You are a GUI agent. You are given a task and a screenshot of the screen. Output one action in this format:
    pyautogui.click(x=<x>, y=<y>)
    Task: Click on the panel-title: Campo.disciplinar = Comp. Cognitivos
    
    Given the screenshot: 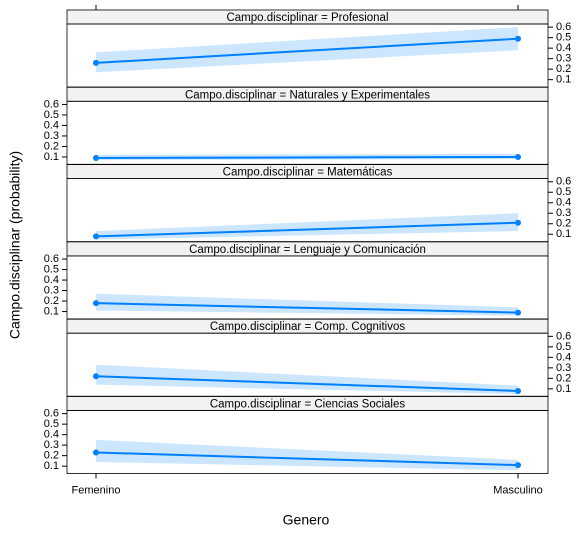 What is the action you would take?
    pyautogui.click(x=308, y=327)
    